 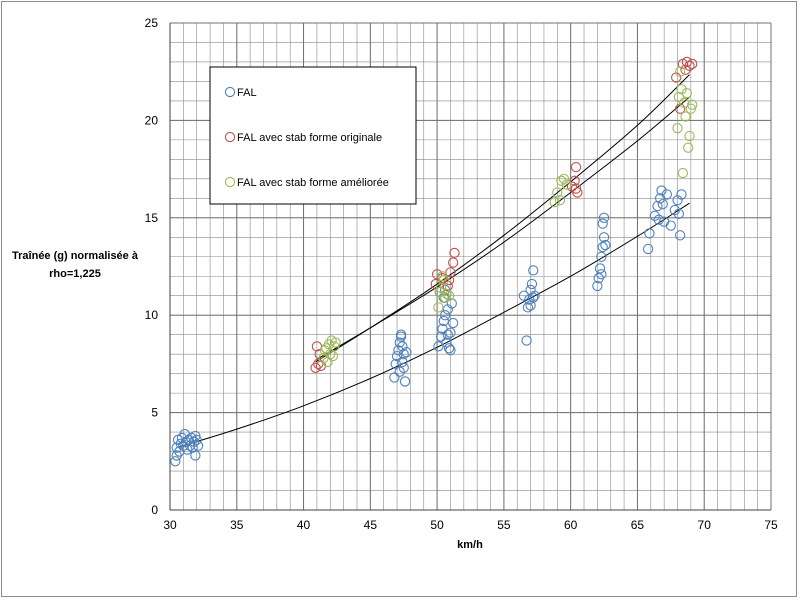 What do you see at coordinates (152, 23) in the screenshot?
I see `y-tick-label: 25` at bounding box center [152, 23].